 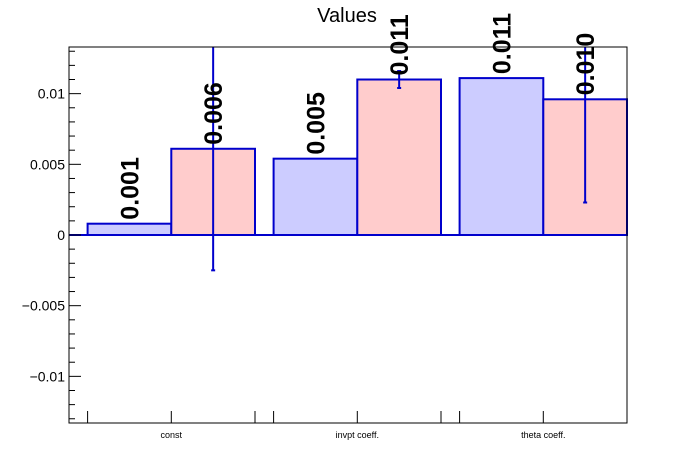 I want to click on y-tick-label: 0.01, so click(x=51, y=94).